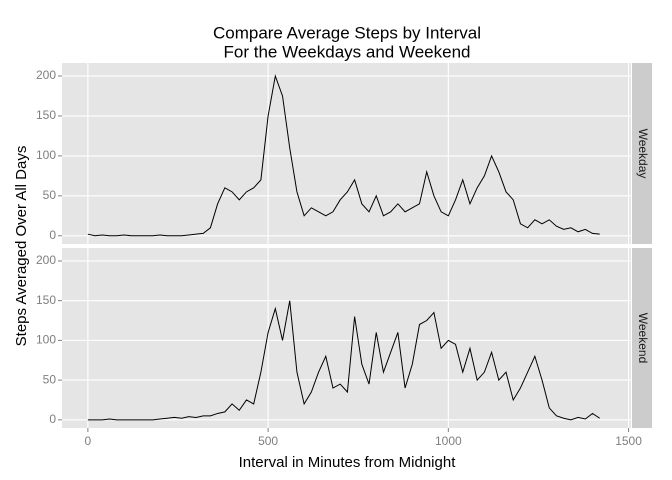 The height and width of the screenshot is (480, 672). Describe the element at coordinates (268, 441) in the screenshot. I see `x-tick-label: 500` at that location.